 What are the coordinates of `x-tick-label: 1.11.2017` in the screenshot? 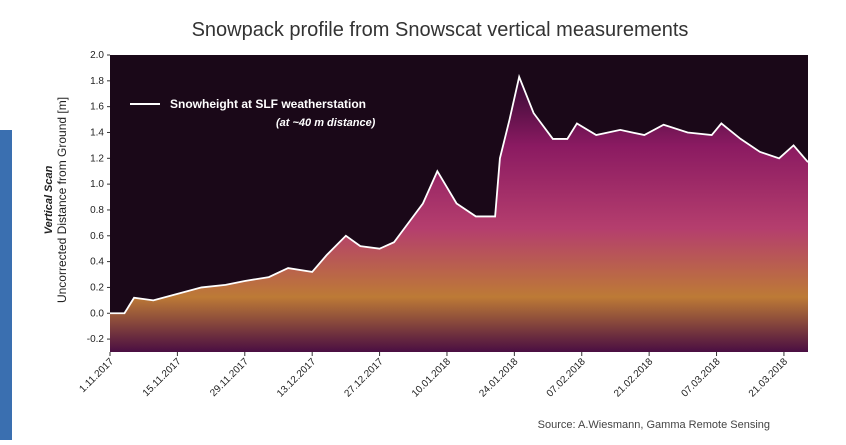 It's located at (96, 375).